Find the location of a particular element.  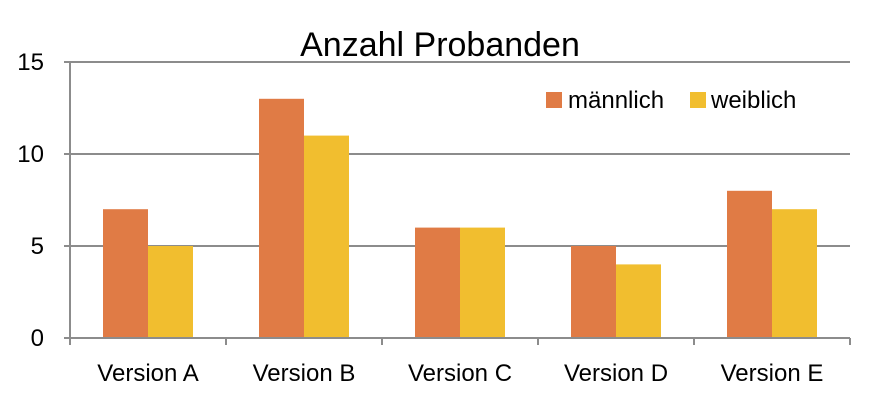

legend-swatch-männlich is located at coordinates (554, 100).